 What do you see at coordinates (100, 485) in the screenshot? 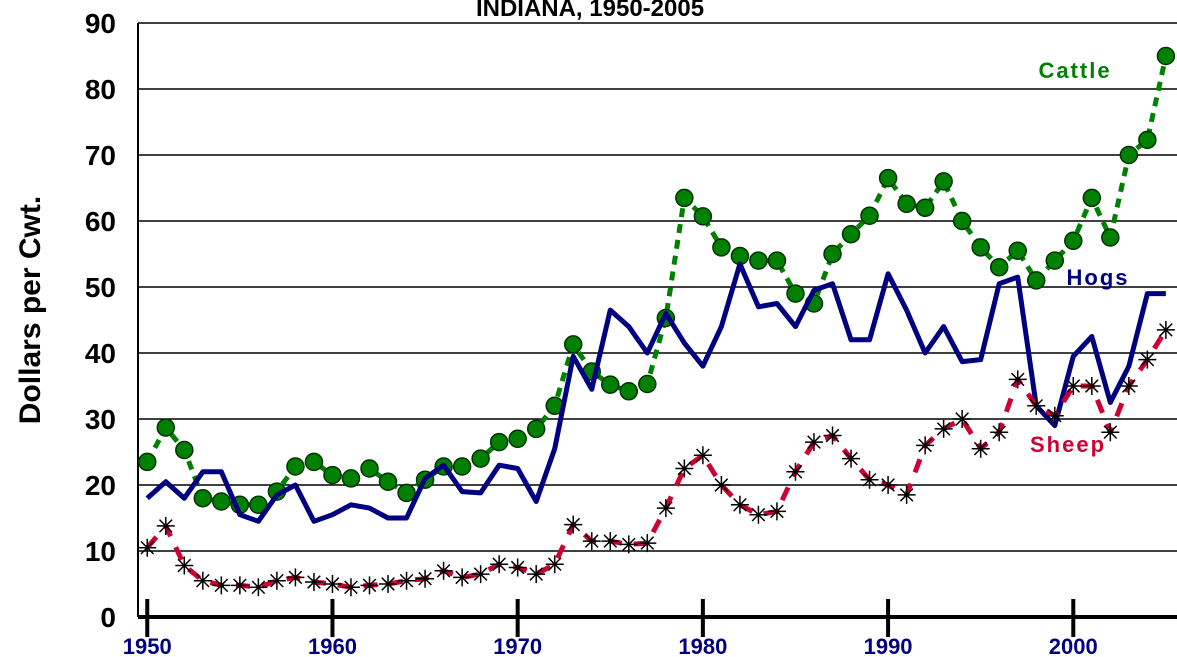
I see `y-tick-label: 20` at bounding box center [100, 485].